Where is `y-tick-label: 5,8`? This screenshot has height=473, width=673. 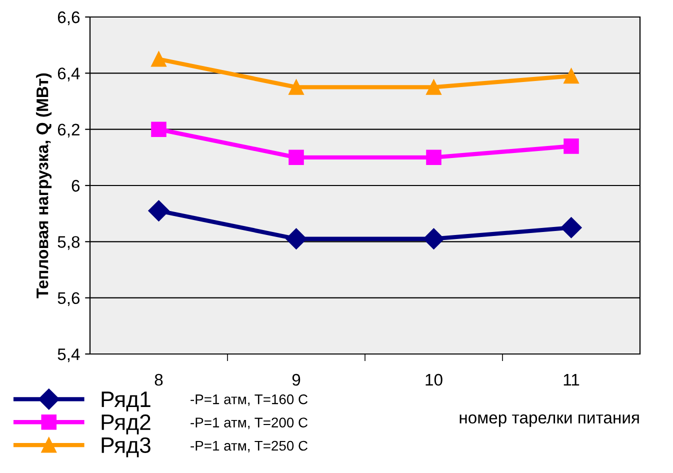
y-tick-label: 5,8 is located at coordinates (69, 243).